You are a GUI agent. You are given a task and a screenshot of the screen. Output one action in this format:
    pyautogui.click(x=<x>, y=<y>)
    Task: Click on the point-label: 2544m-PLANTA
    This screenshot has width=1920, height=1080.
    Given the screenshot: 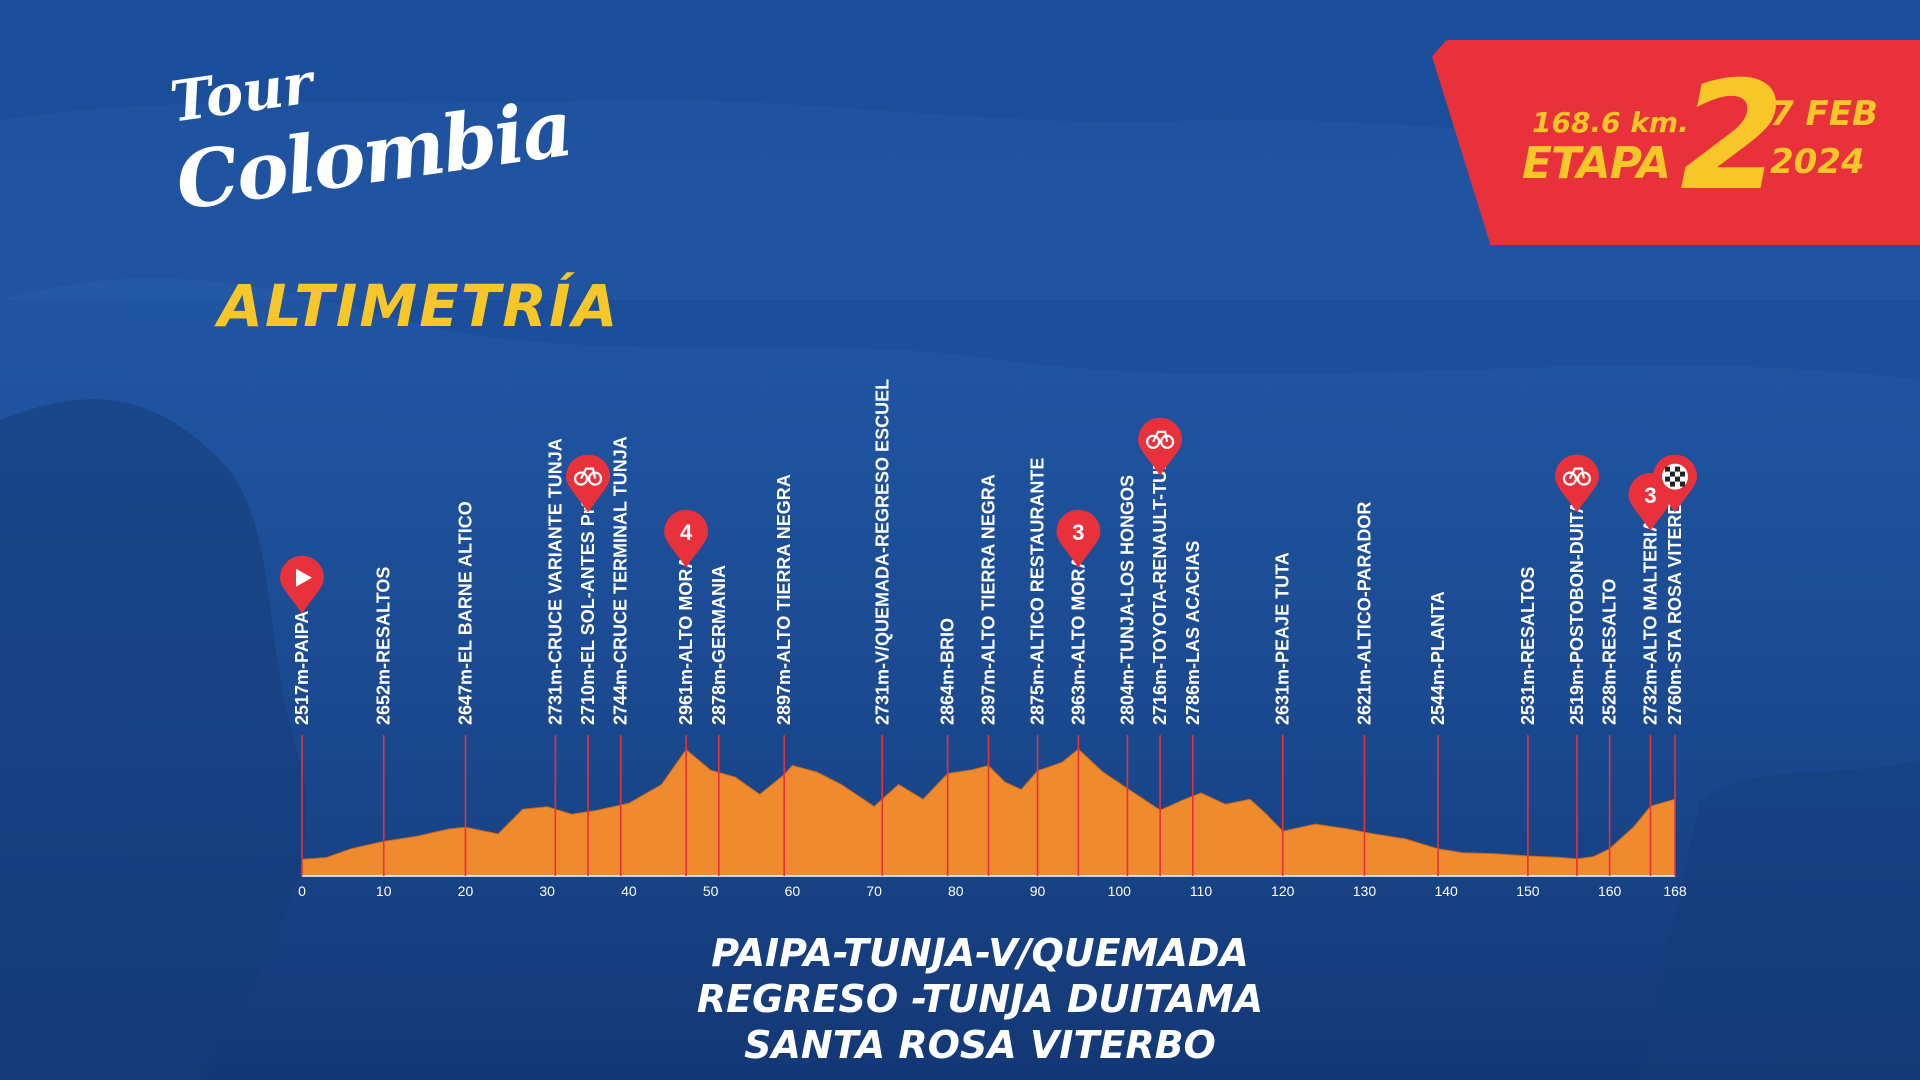 What is the action you would take?
    pyautogui.click(x=1438, y=658)
    